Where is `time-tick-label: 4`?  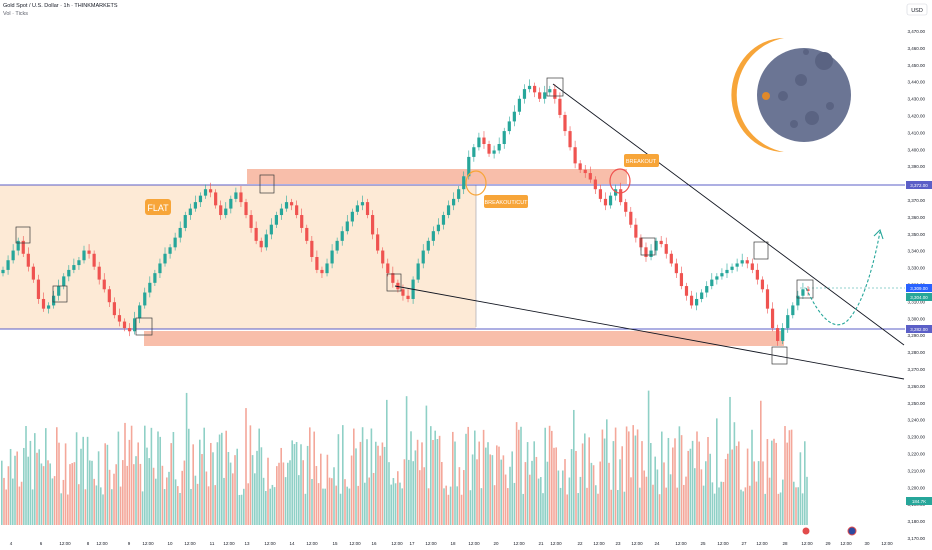 time-tick-label: 4 is located at coordinates (11, 543).